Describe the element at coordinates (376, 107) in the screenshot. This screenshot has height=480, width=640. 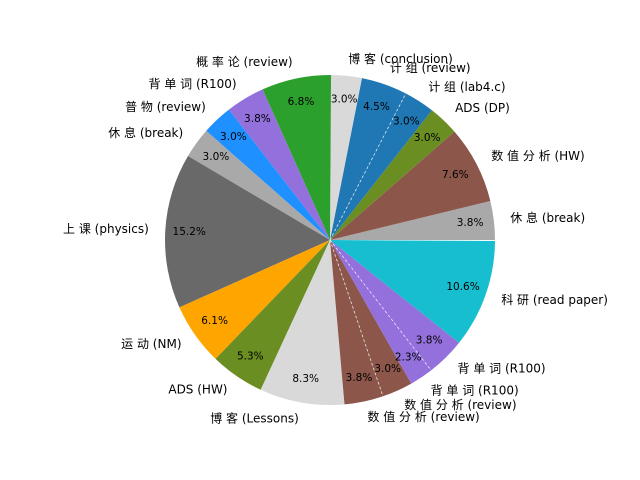
I see `percent-label: 4.5%` at that location.